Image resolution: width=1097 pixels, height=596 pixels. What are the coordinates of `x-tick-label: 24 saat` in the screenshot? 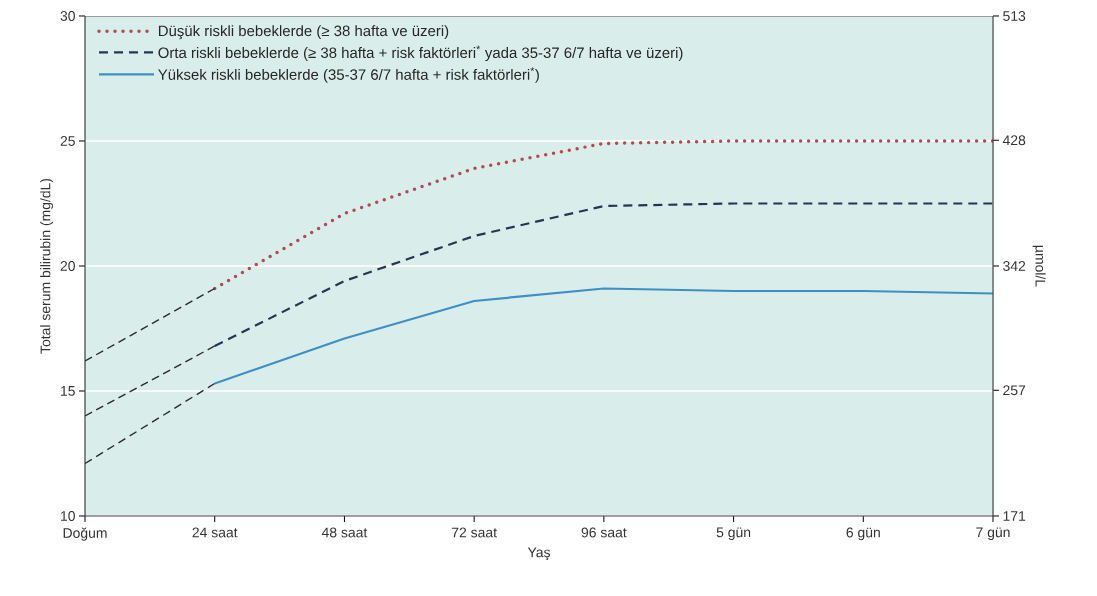 It's located at (215, 532).